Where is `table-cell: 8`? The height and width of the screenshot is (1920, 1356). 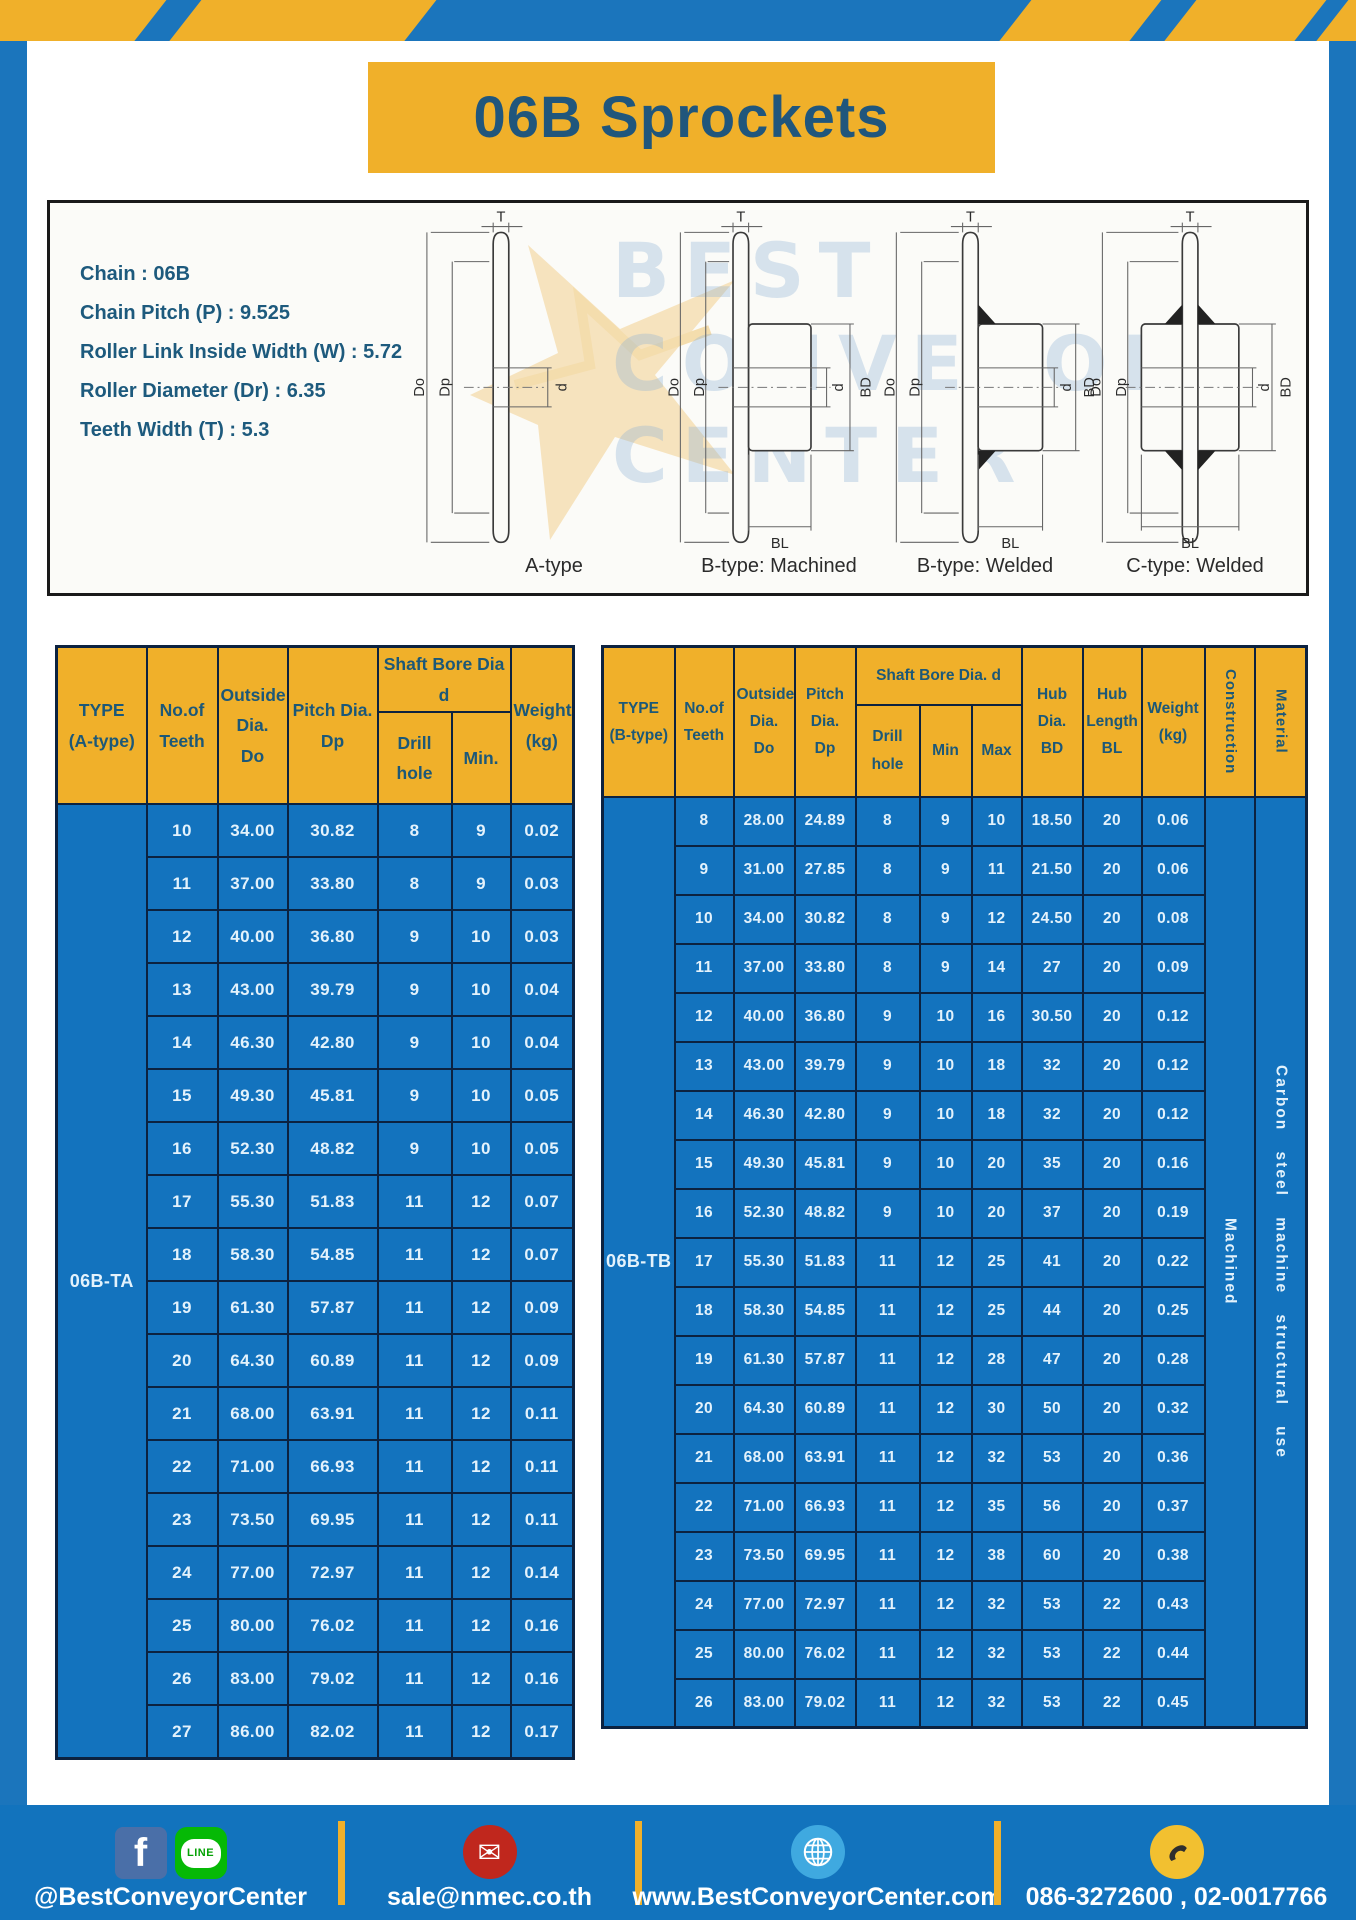
table-cell: 8 is located at coordinates (887, 968).